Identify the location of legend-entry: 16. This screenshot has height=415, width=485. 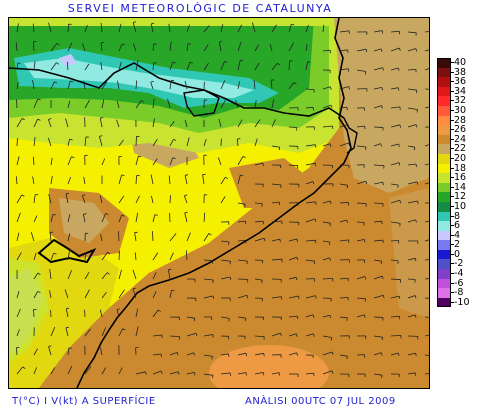
(461, 177).